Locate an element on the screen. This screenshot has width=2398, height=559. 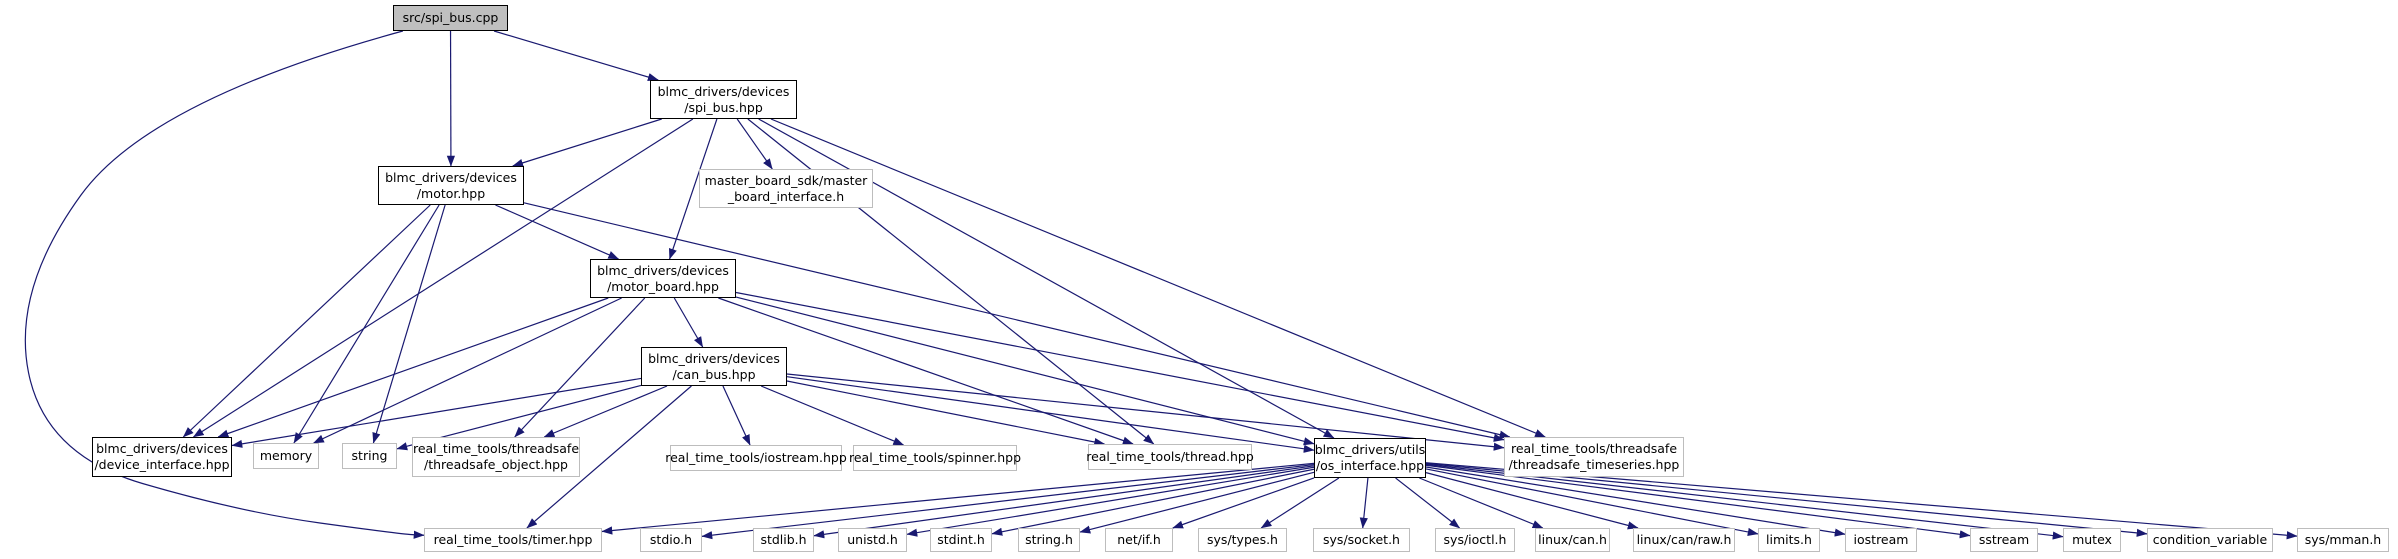
graph-node-src-label-0: src/spi_bus.cpp is located at coordinates (450, 17).